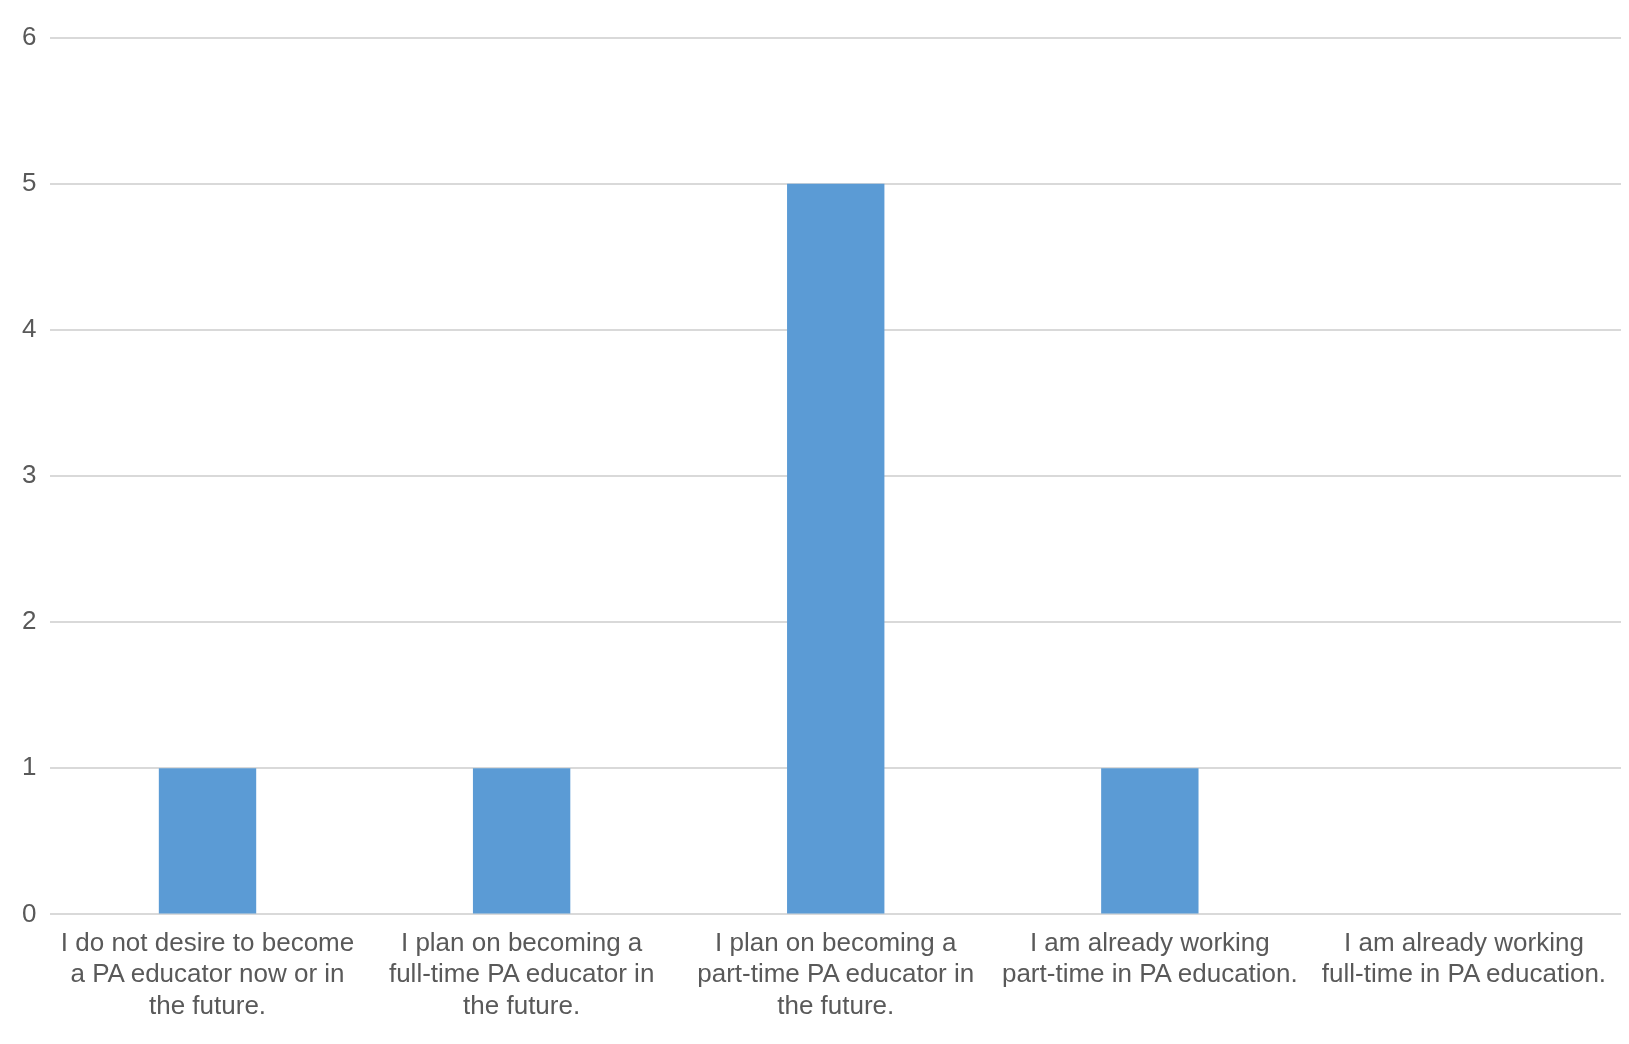  I want to click on y-tick-label: 0, so click(29, 912).